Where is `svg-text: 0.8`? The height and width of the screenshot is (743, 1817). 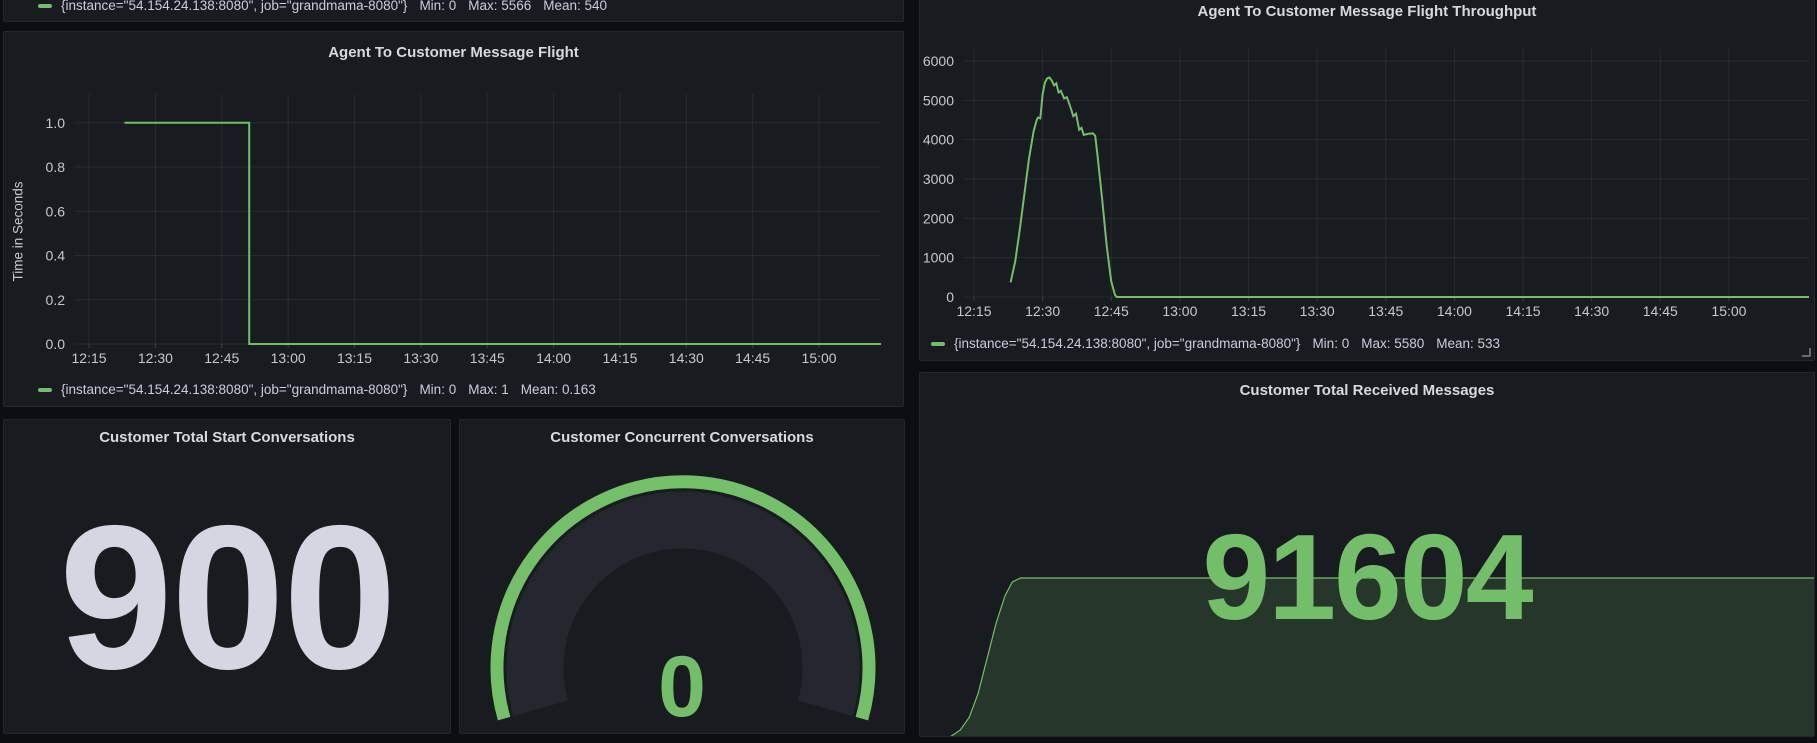 svg-text: 0.8 is located at coordinates (56, 167).